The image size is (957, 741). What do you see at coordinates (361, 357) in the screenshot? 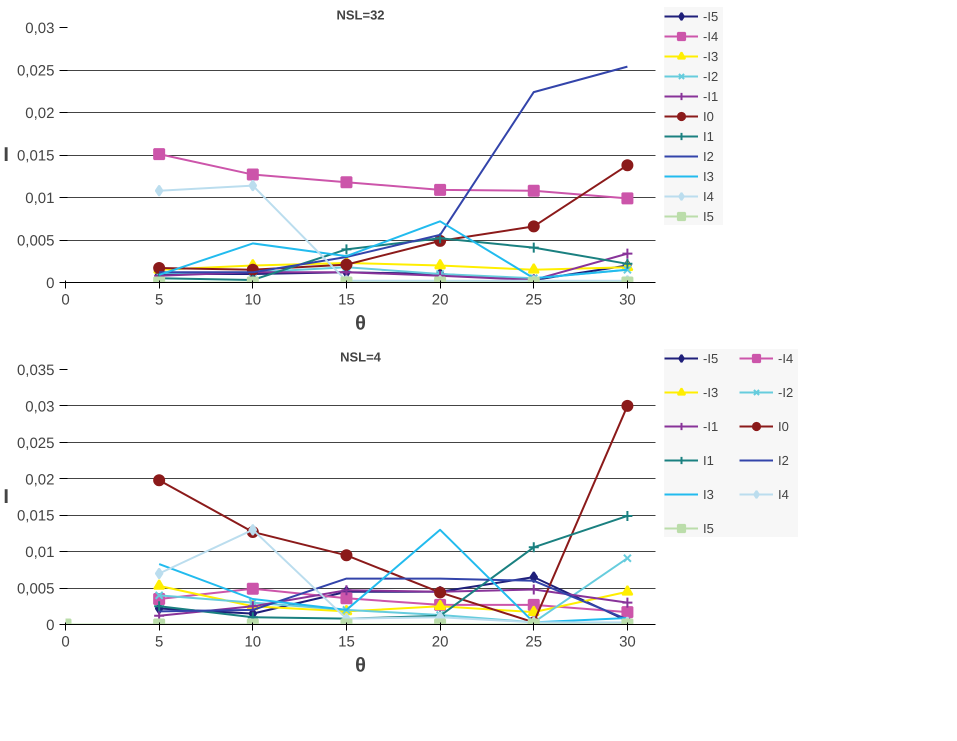
I see `chart-title: NSL=4` at bounding box center [361, 357].